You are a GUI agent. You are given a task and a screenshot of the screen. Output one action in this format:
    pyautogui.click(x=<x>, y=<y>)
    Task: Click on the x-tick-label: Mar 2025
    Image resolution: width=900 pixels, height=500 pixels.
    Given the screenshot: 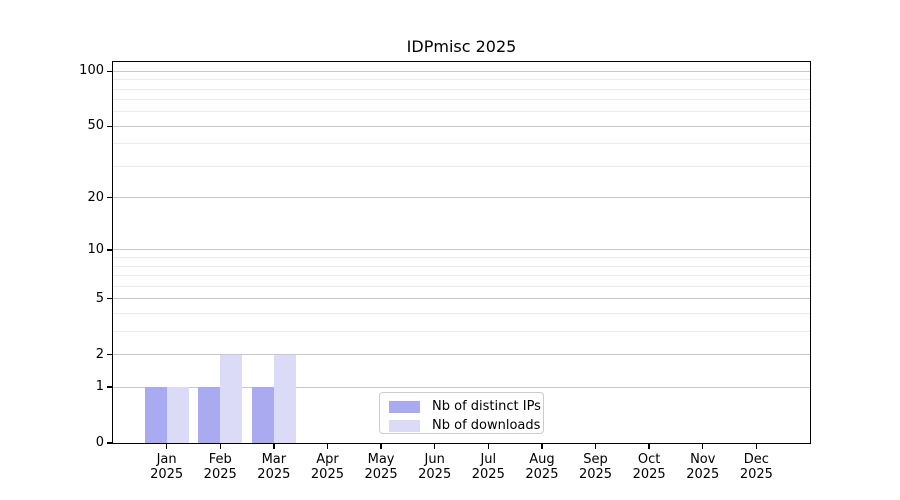 What is the action you would take?
    pyautogui.click(x=274, y=467)
    